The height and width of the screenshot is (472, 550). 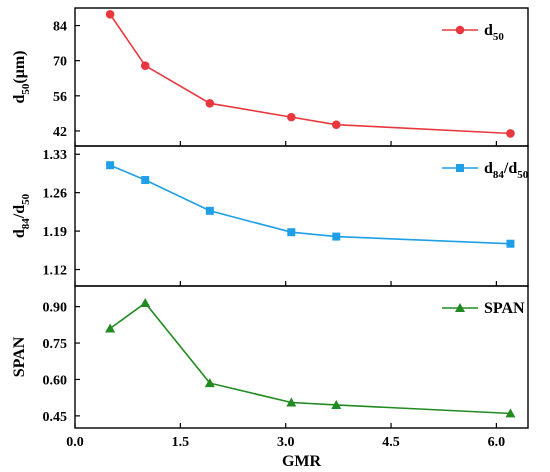 What do you see at coordinates (26, 224) in the screenshot?
I see `y-axis-label-subscript: 84` at bounding box center [26, 224].